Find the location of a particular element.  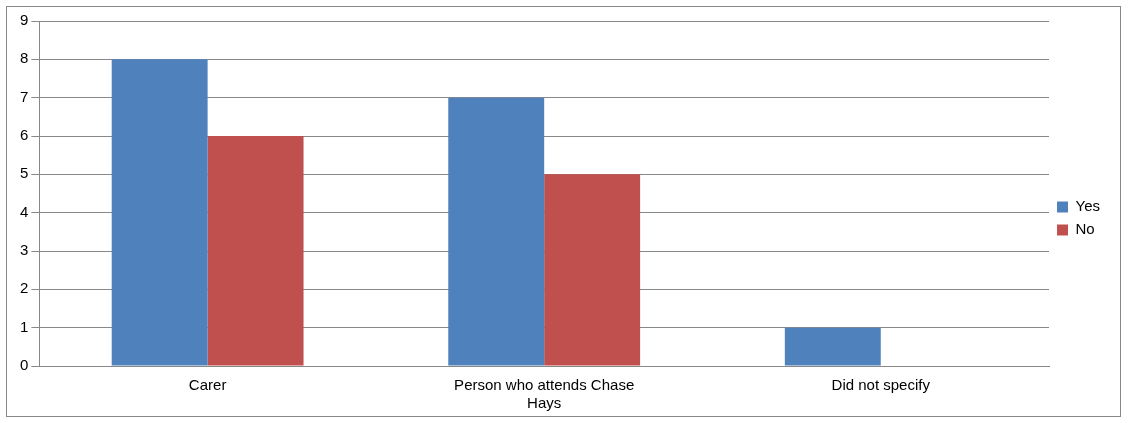

y-tick-label: 3 is located at coordinates (24, 250).